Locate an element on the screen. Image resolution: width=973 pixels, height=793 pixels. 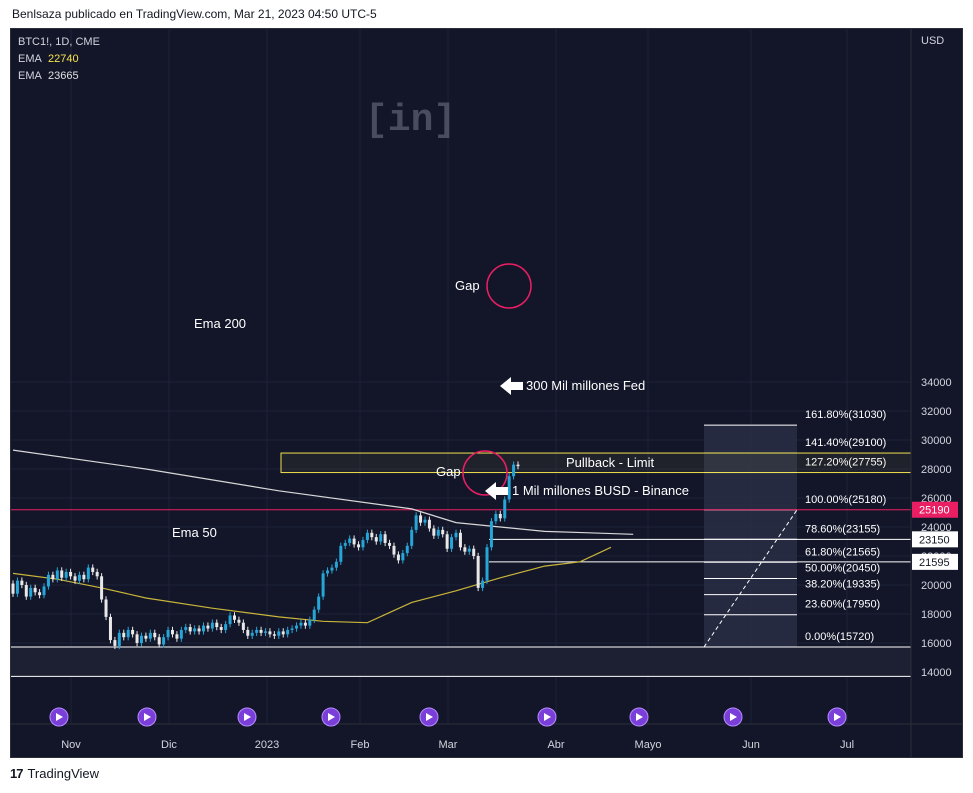
x-tick-label: Nov is located at coordinates (71, 745).